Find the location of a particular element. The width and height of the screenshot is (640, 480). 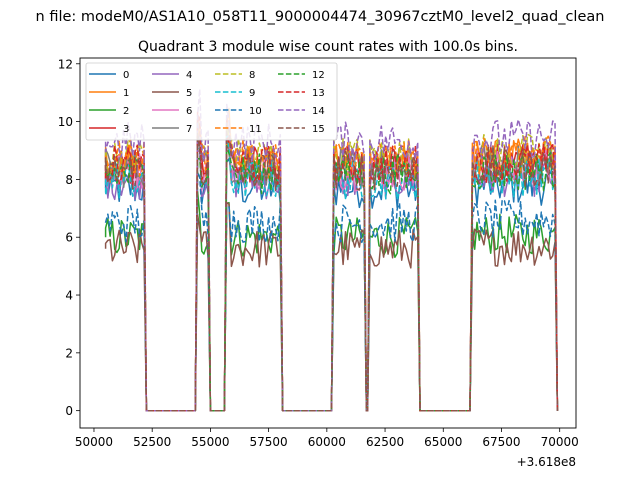

legend-label-9: 9 is located at coordinates (252, 93).